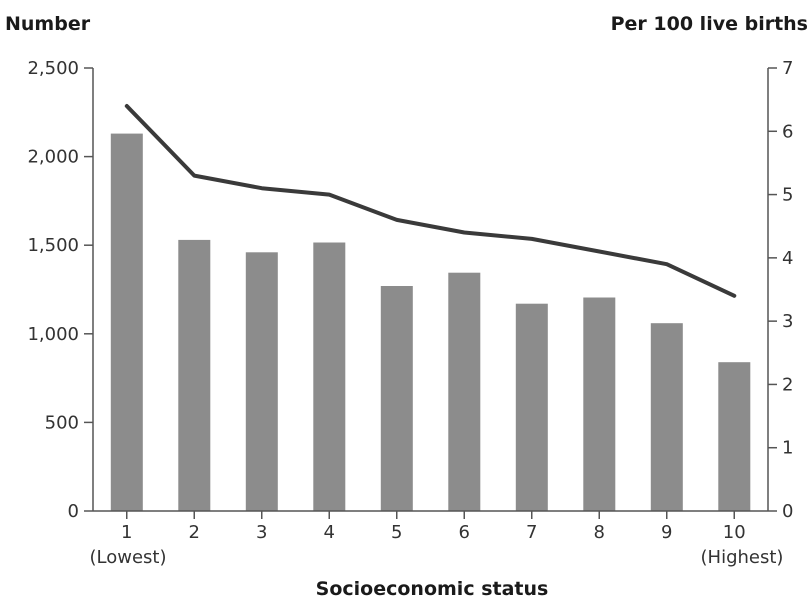  Describe the element at coordinates (780, 290) in the screenshot. I see `right-axis-ticks: 0 1 2 3 4 5 6 7` at that location.